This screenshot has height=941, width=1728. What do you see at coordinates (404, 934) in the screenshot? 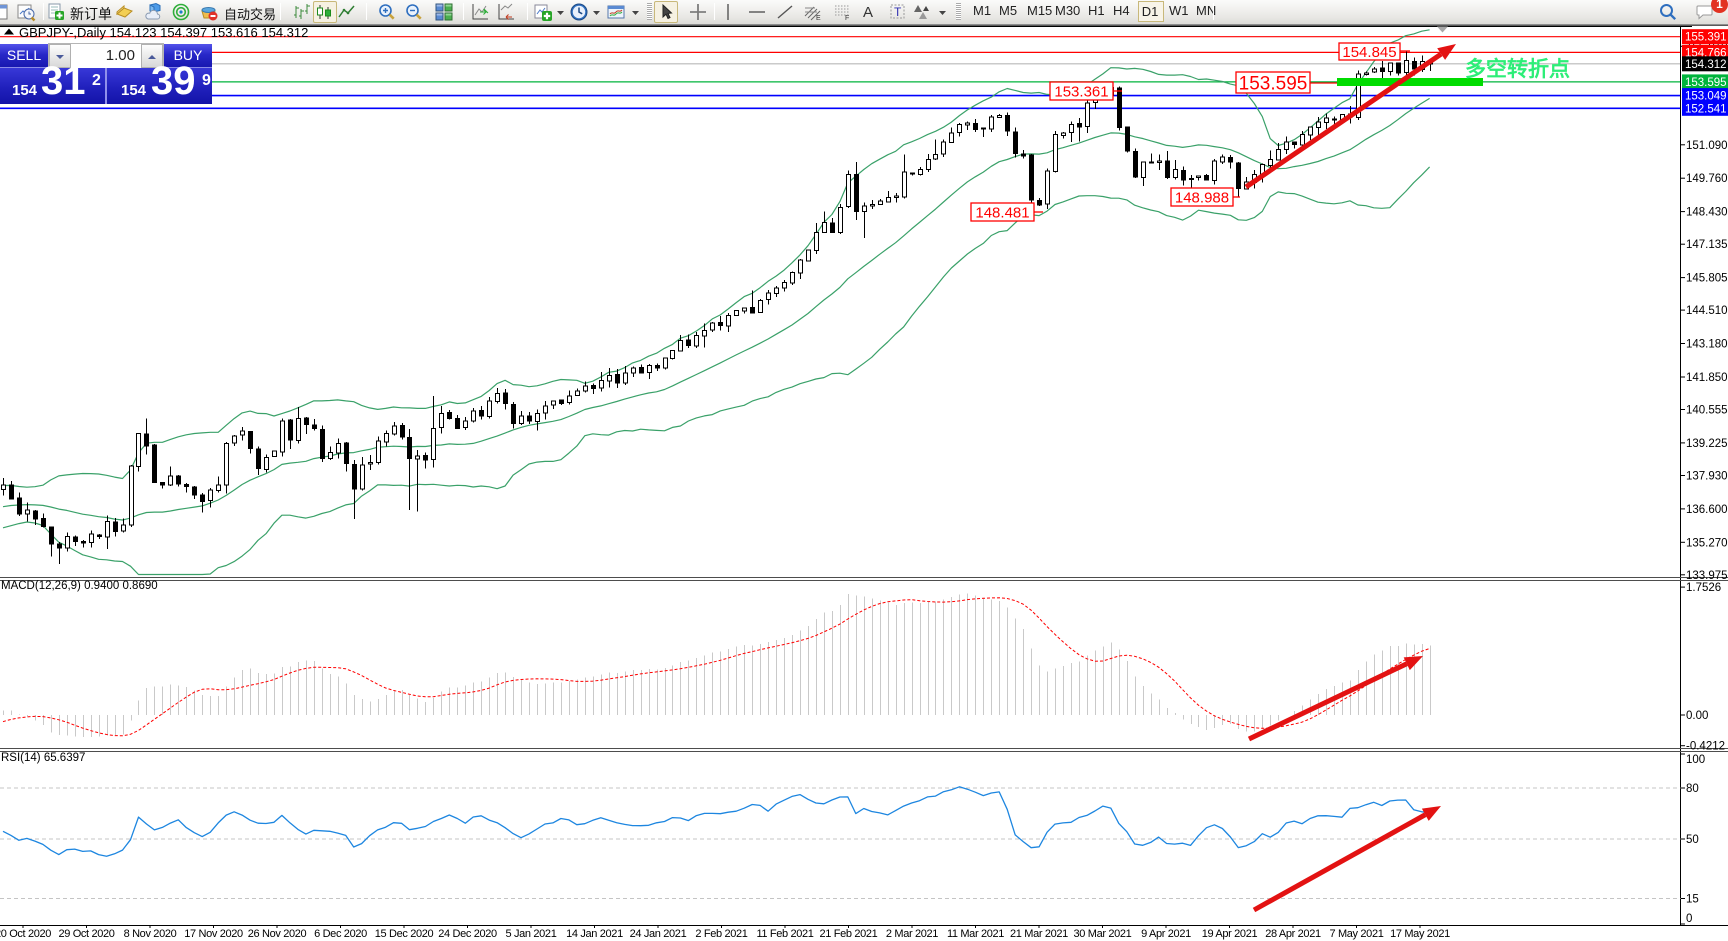
I see `svg-text: 15 Dec 2020` at bounding box center [404, 934].